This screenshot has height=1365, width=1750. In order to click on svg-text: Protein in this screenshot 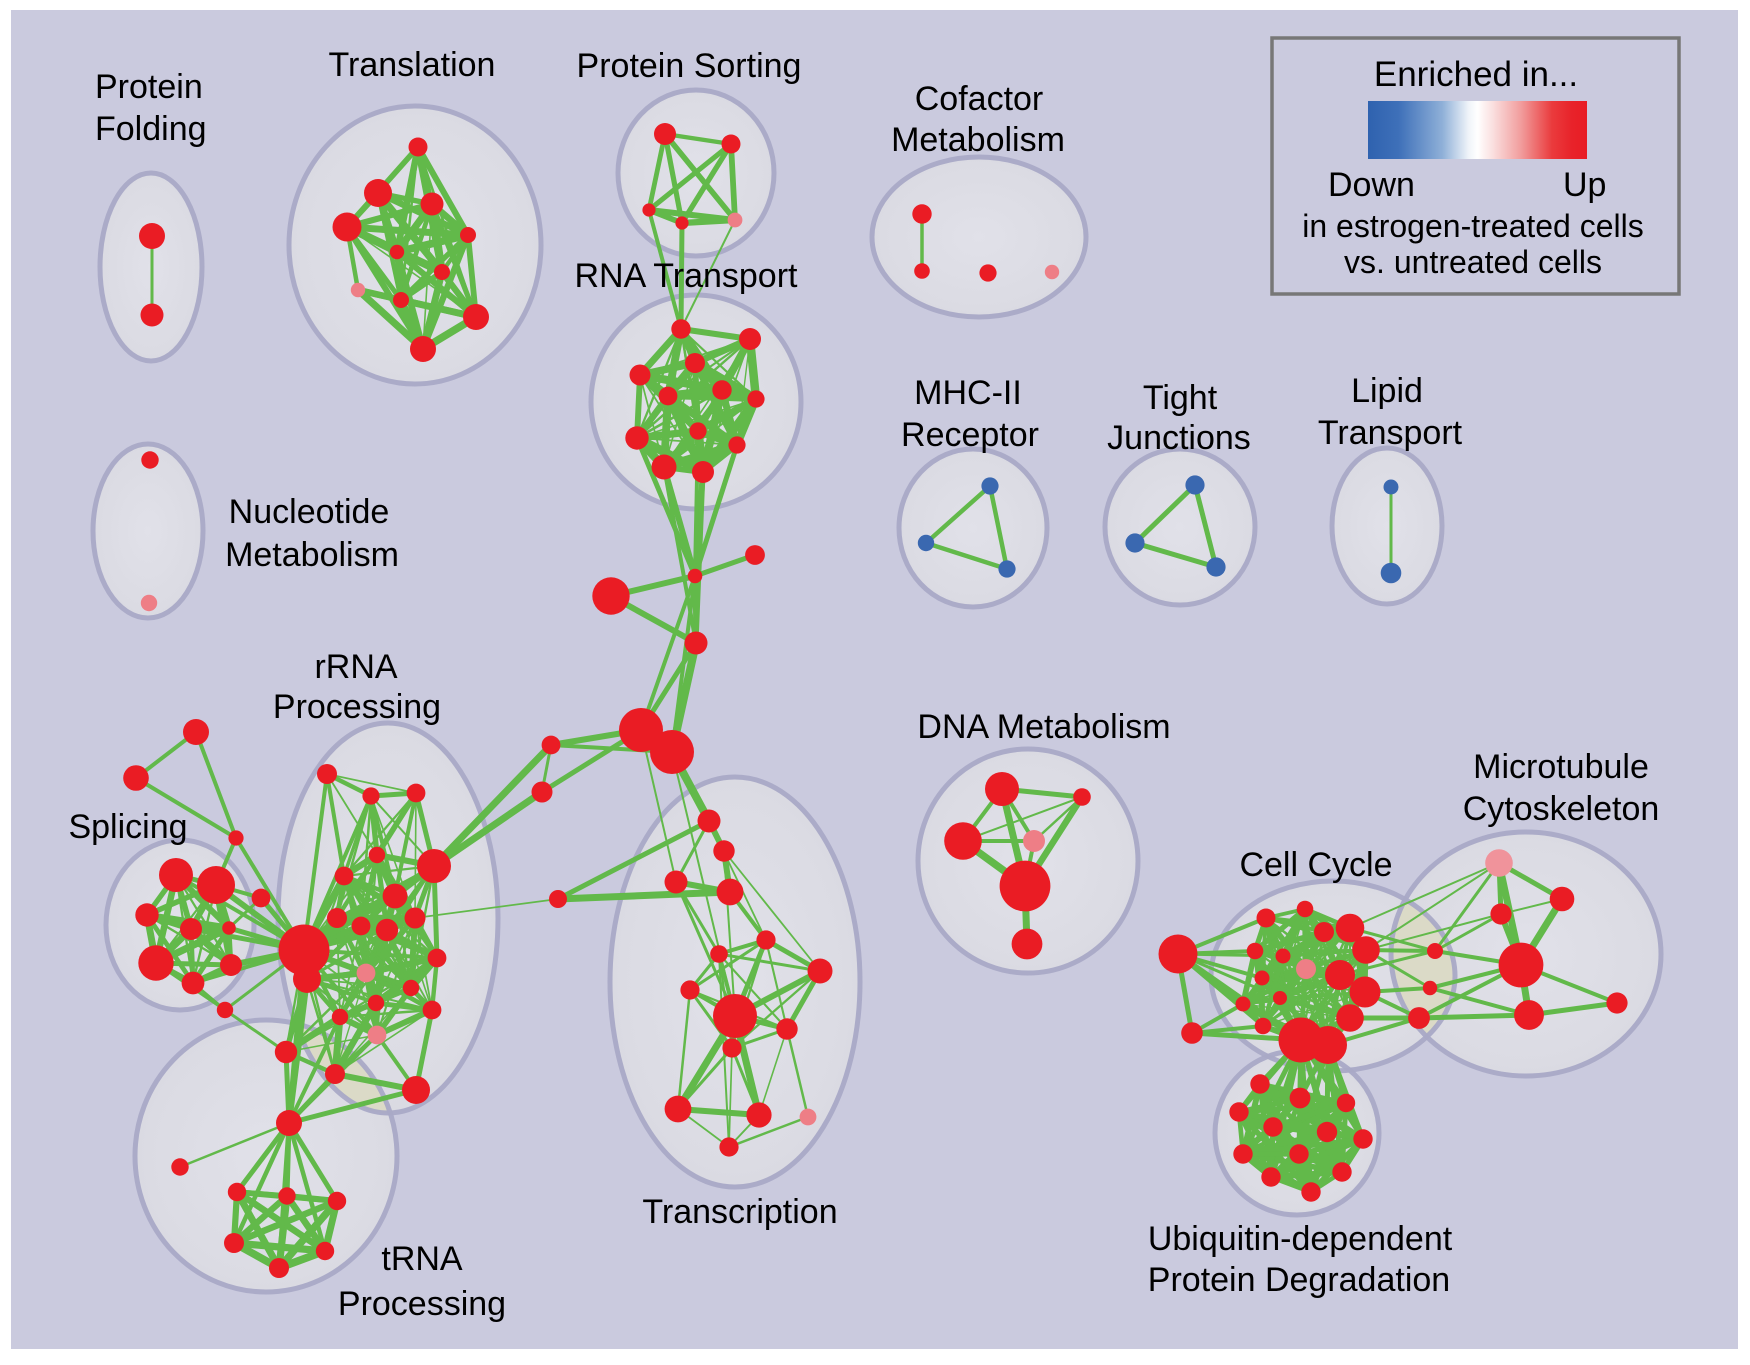, I will do `click(149, 87)`.